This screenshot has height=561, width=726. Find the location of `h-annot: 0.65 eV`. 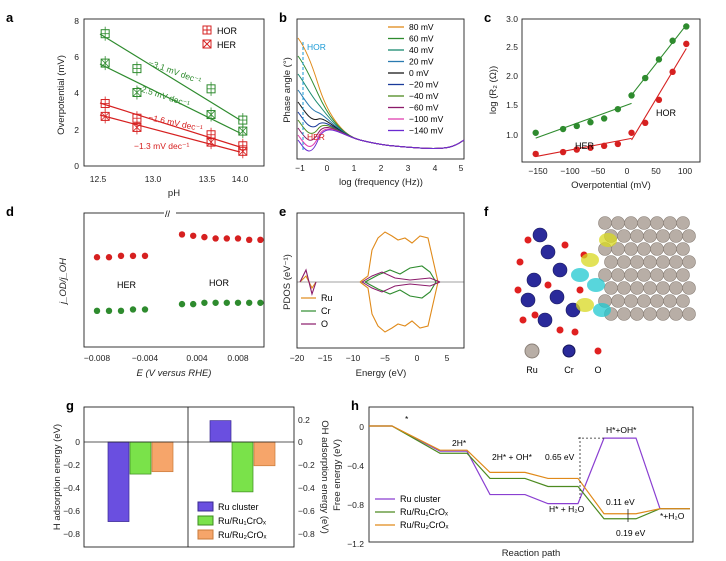

h-annot: 0.65 eV is located at coordinates (560, 457).